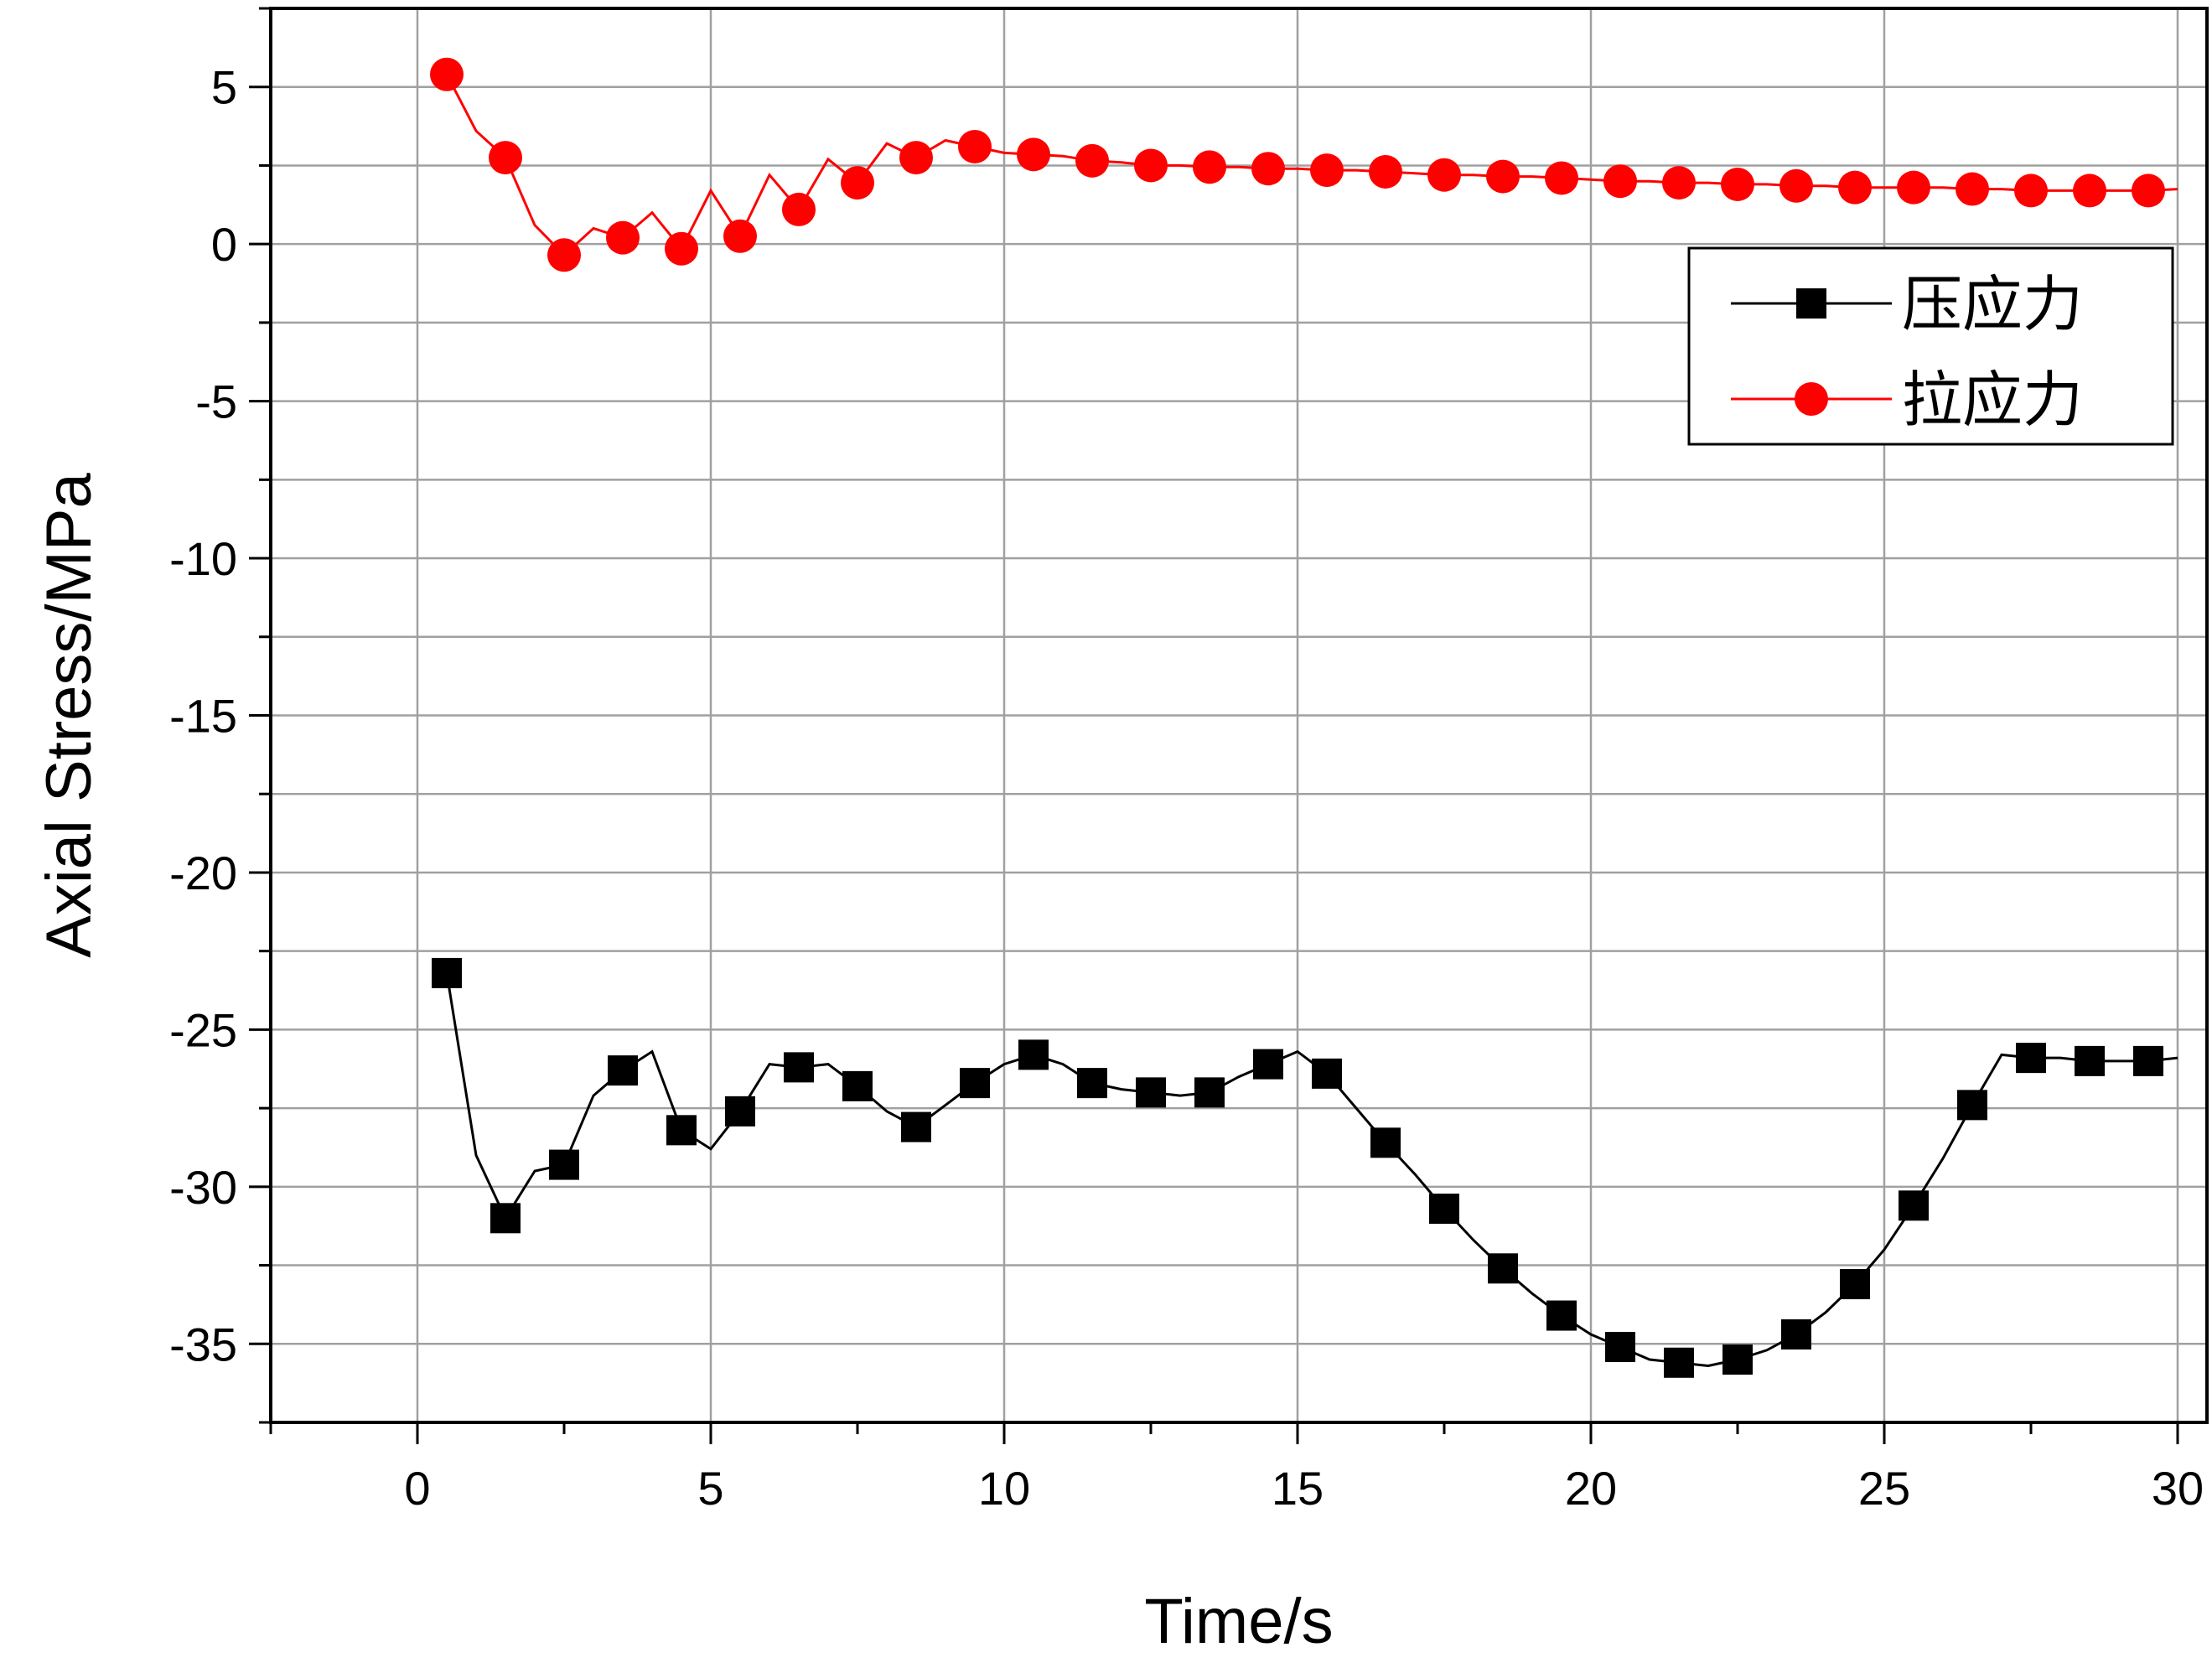 The height and width of the screenshot is (1668, 2212). I want to click on y-tick-label: -10, so click(203, 558).